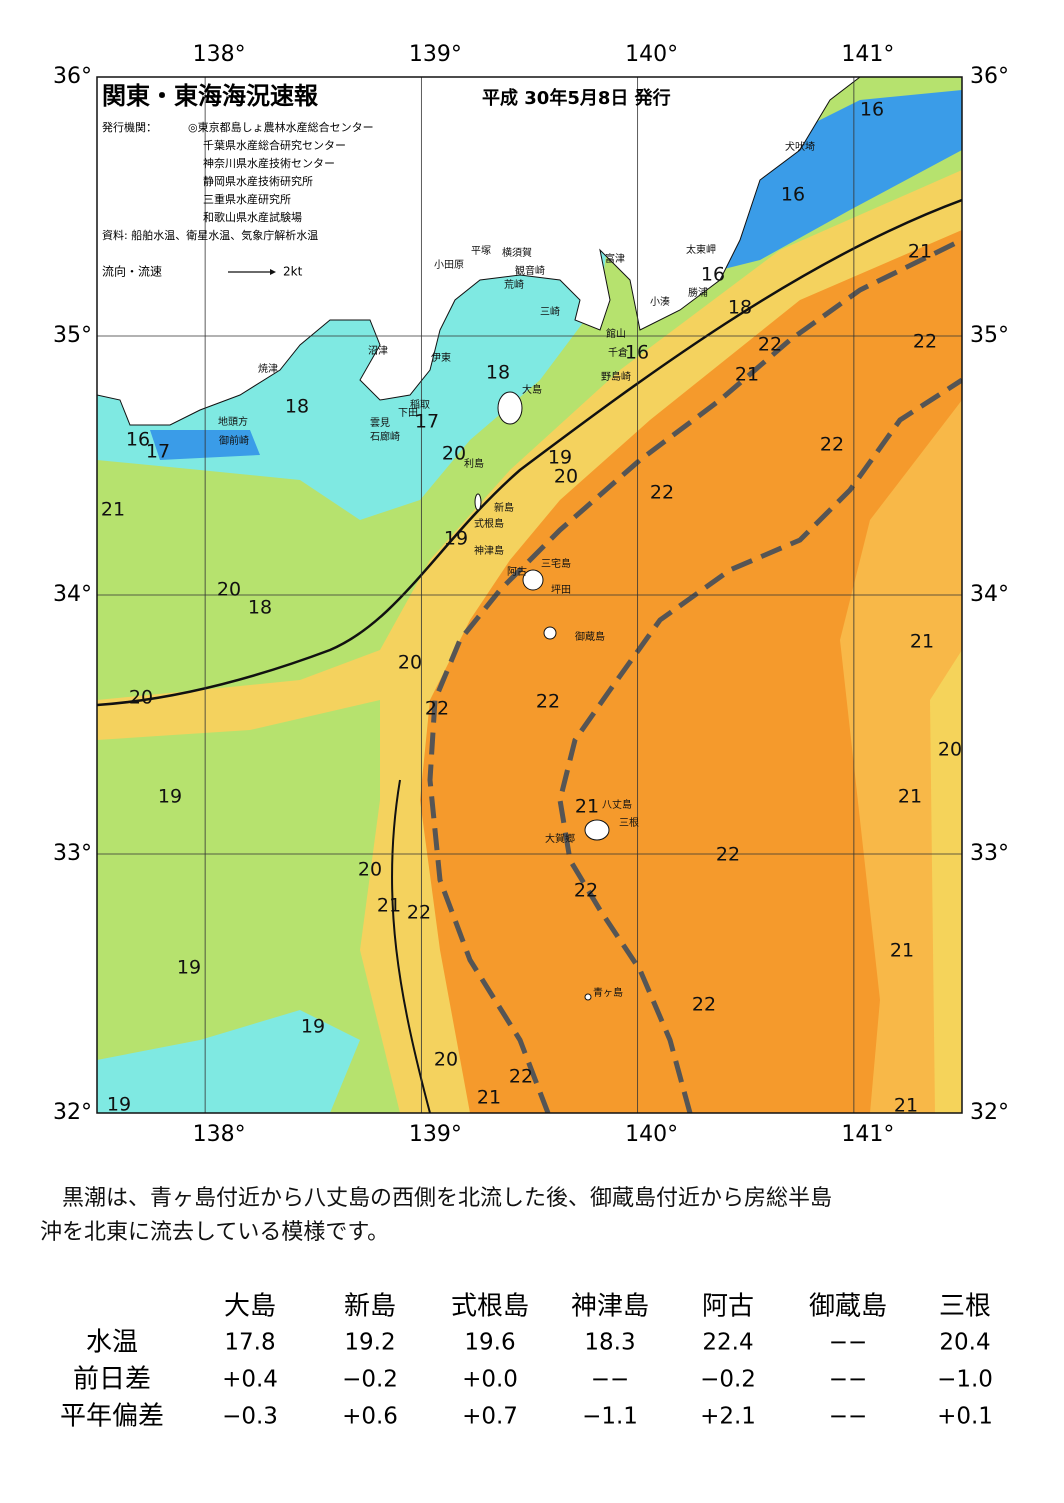 This screenshot has width=1064, height=1503. What do you see at coordinates (698, 292) in the screenshot?
I see `place-name: 勝浦` at bounding box center [698, 292].